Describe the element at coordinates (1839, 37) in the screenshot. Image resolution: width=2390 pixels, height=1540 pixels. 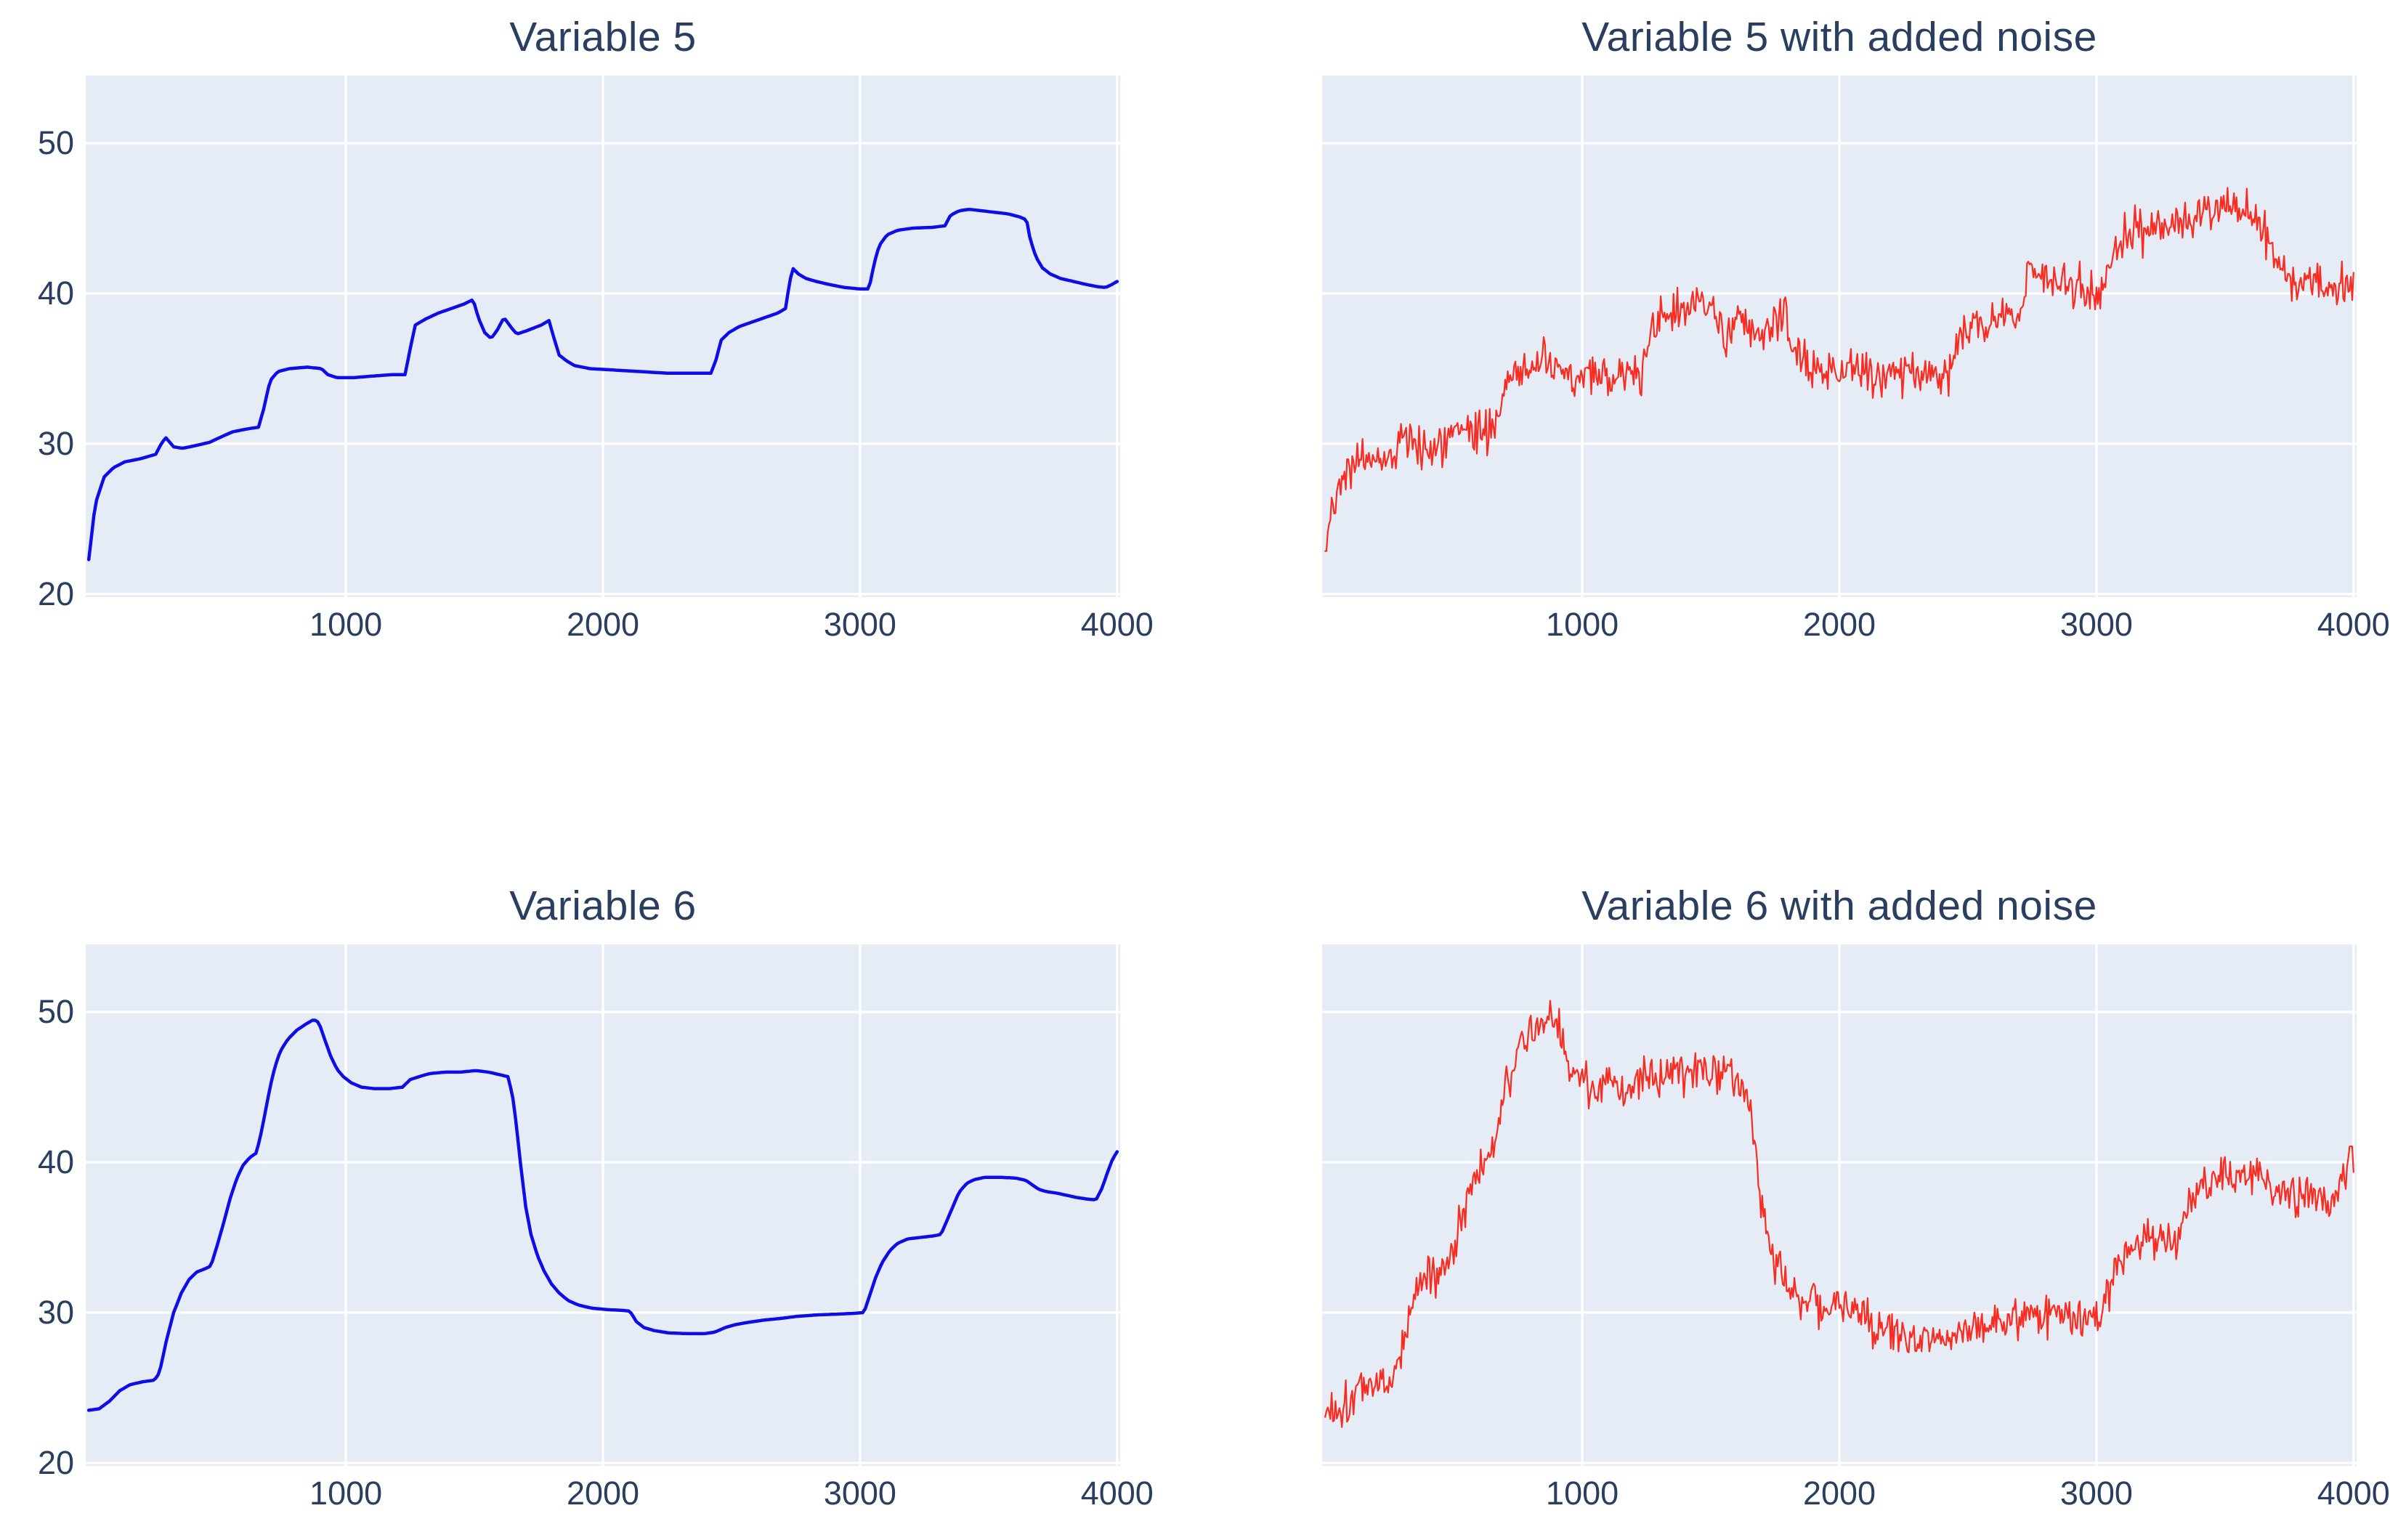
I see `chart-title: Variable 5 with added noise` at that location.